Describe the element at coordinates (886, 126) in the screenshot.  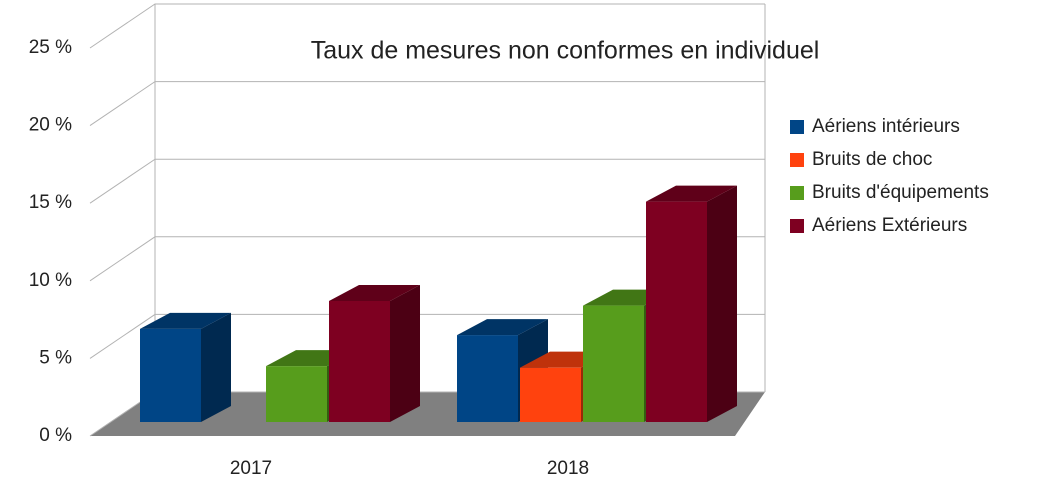
I see `legend-label: Aériens intérieurs` at that location.